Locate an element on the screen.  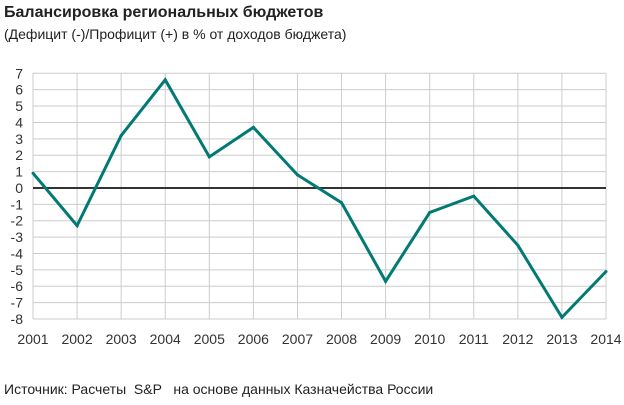
y-tick-label: 1 is located at coordinates (19, 172).